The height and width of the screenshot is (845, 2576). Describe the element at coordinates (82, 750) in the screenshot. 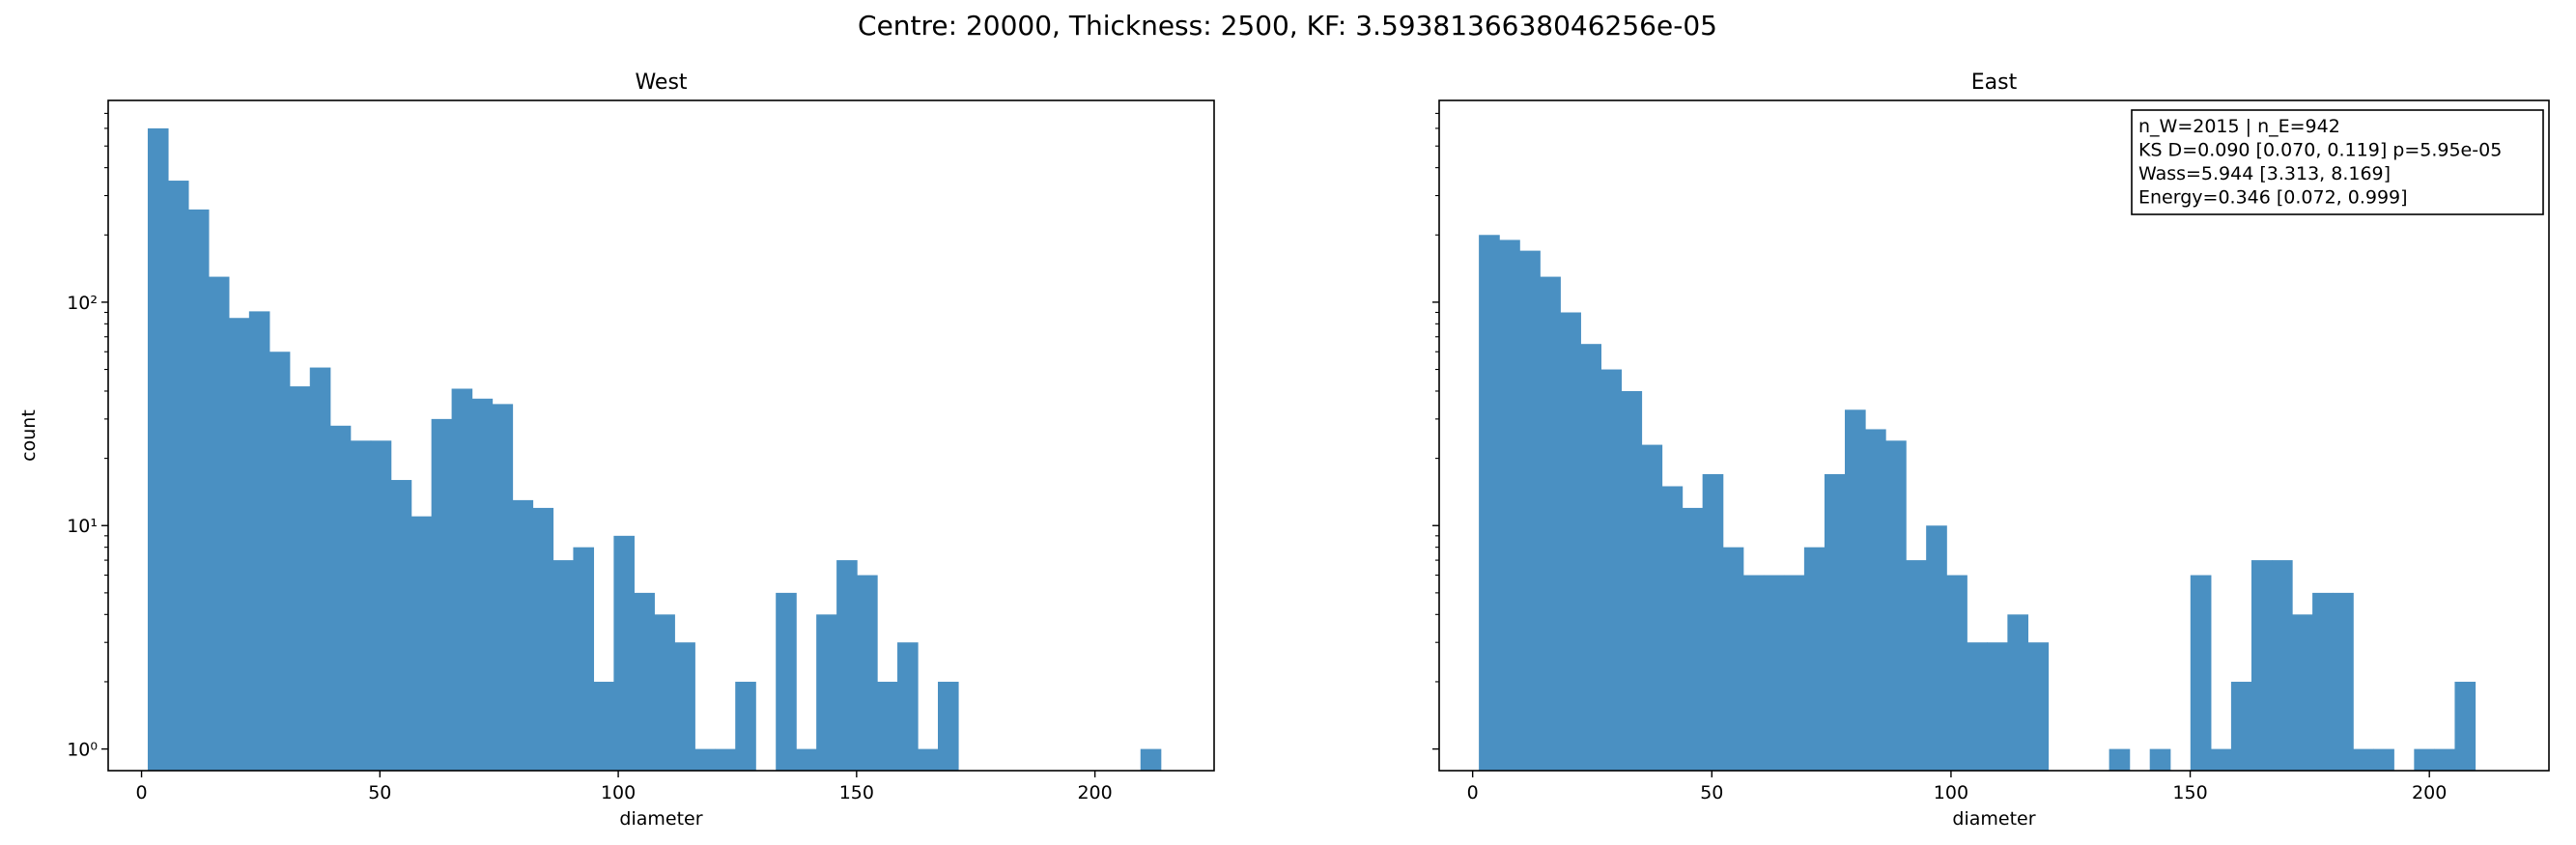

I see `west-y-tick-label: 10⁰` at that location.